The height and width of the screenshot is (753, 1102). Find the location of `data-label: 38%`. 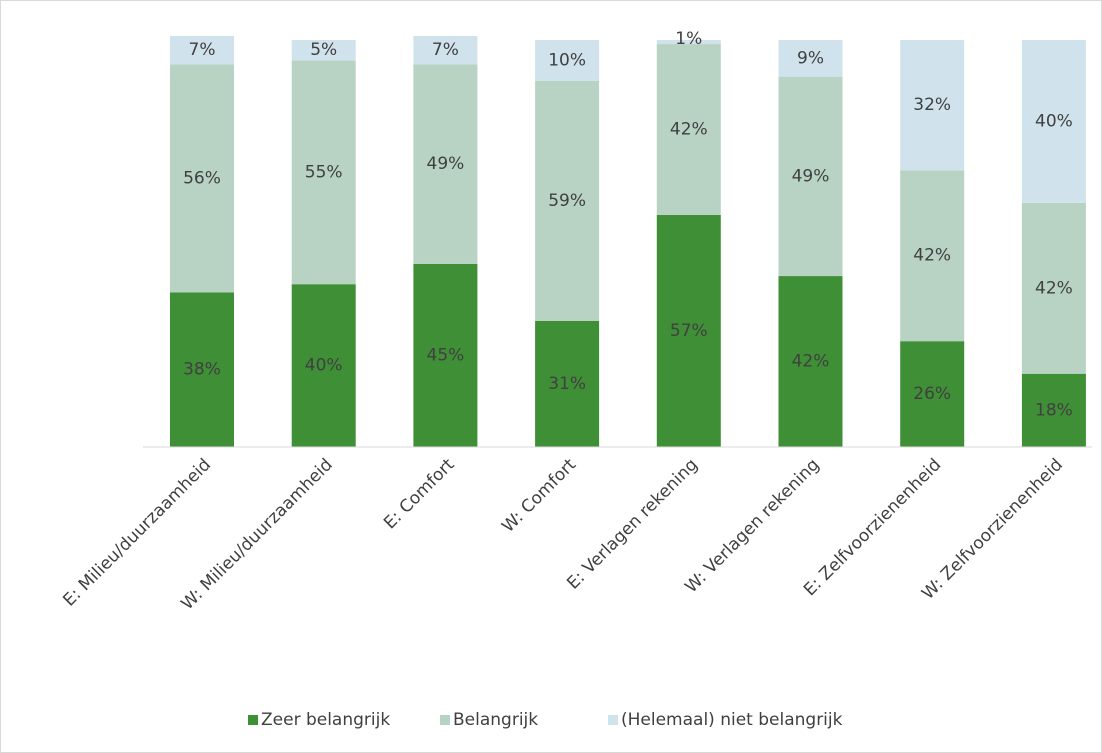

data-label: 38% is located at coordinates (202, 370).